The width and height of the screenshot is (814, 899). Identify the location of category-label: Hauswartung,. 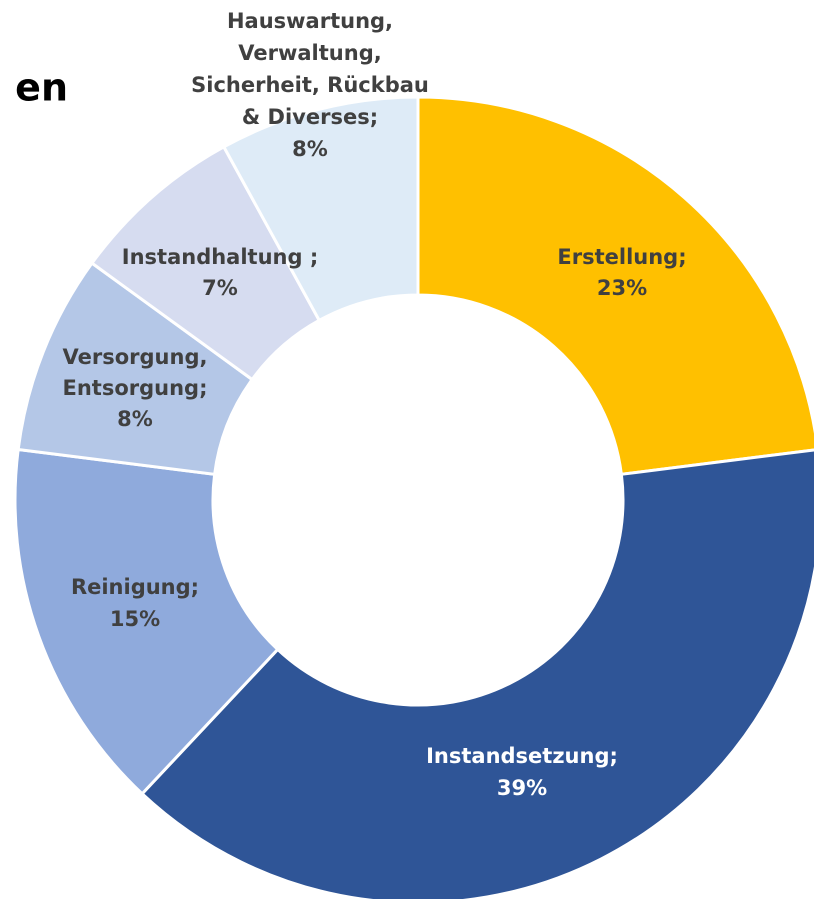
(310, 21).